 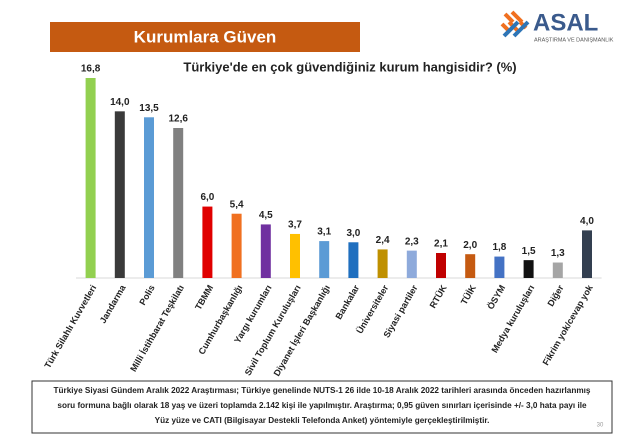 What do you see at coordinates (496, 297) in the screenshot?
I see `x-tick-label: ÖSYM` at bounding box center [496, 297].